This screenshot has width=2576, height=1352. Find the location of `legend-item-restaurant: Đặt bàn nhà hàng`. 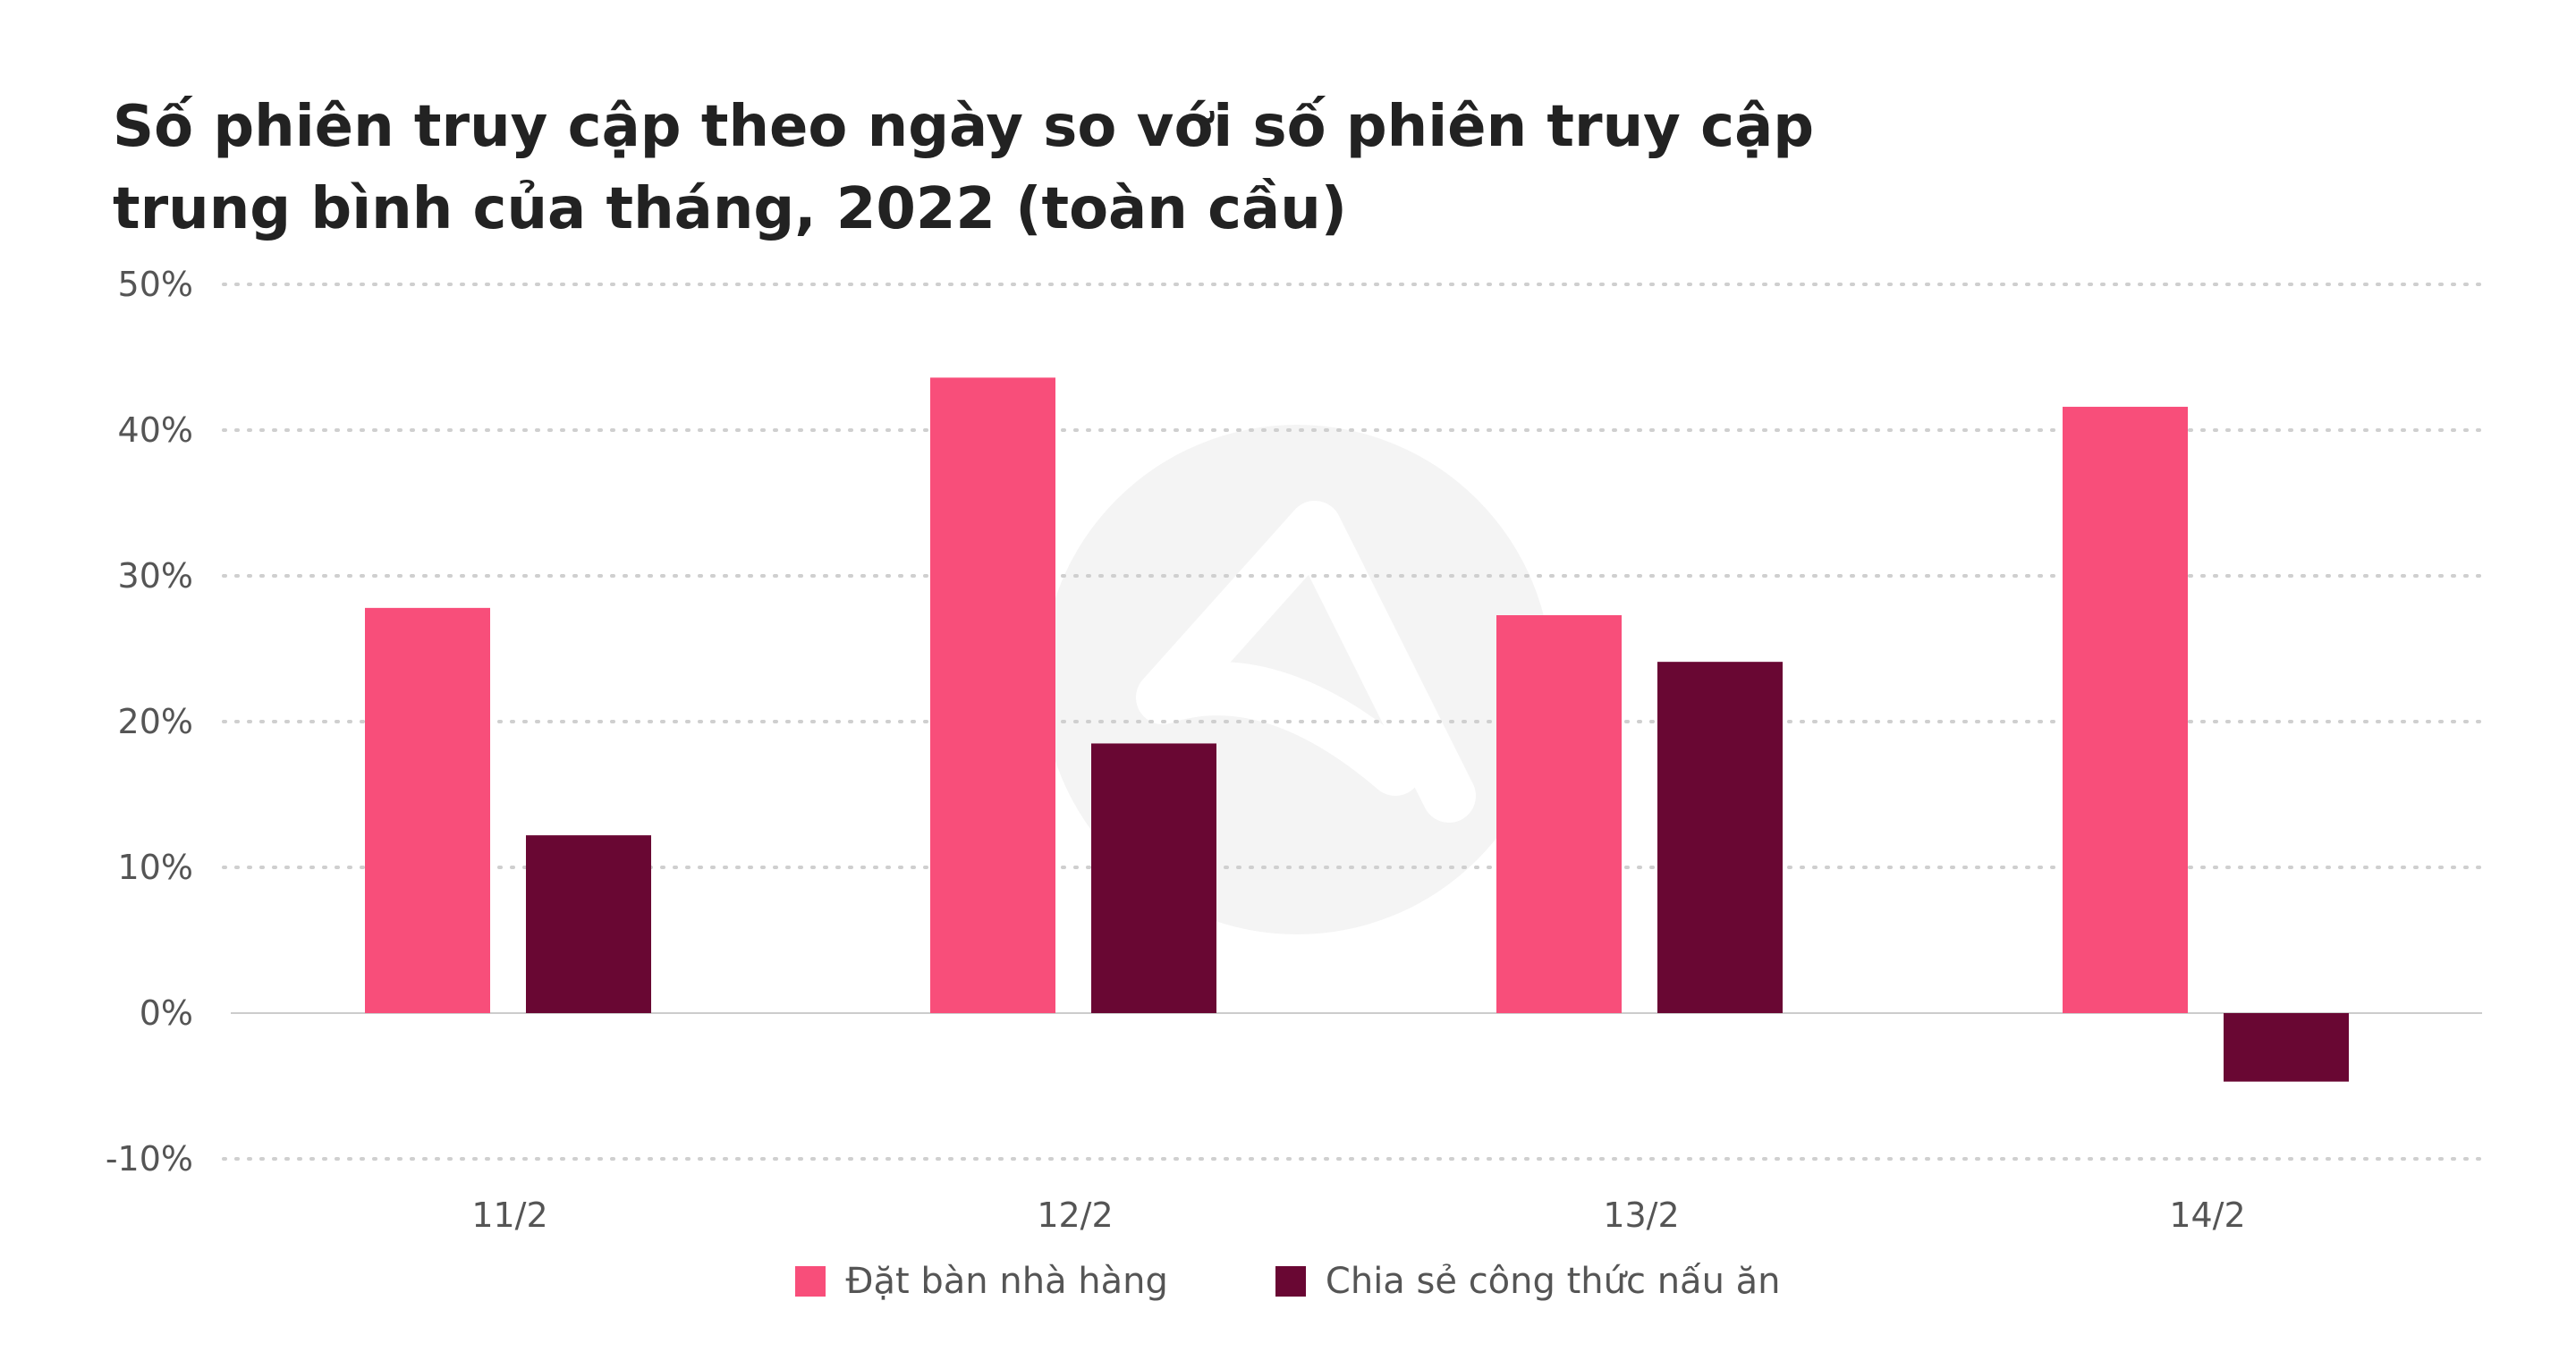

legend-item-restaurant: Đặt bàn nhà hàng is located at coordinates (981, 1281).